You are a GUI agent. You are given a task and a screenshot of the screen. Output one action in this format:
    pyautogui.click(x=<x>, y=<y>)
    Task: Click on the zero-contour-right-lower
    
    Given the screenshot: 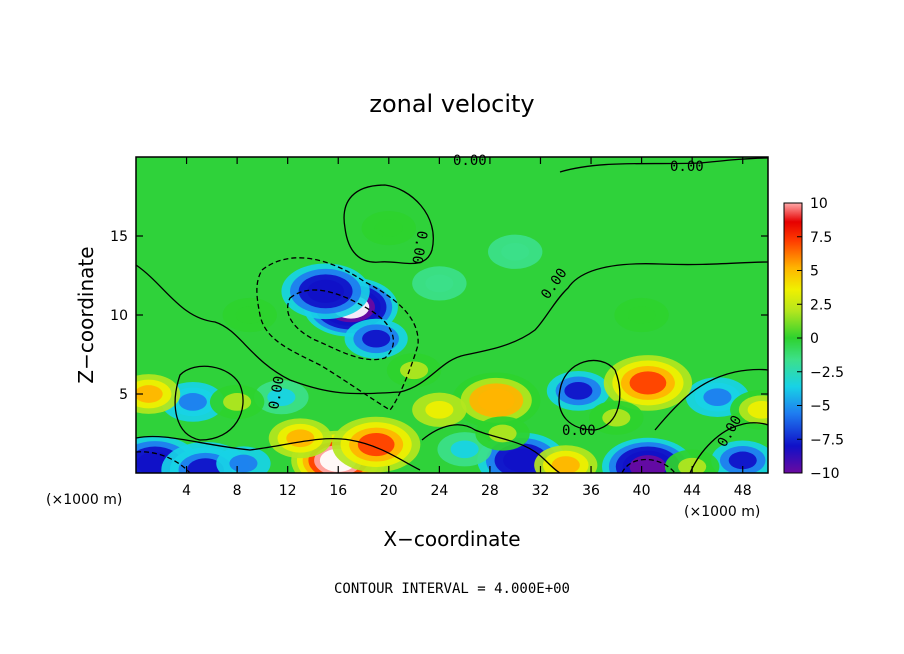 What is the action you would take?
    pyautogui.click(x=728, y=447)
    